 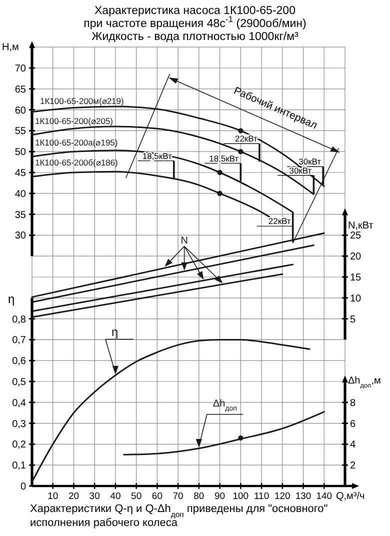 What do you see at coordinates (361, 226) in the screenshot?
I see `y2-axis-title: N,кВт` at bounding box center [361, 226].